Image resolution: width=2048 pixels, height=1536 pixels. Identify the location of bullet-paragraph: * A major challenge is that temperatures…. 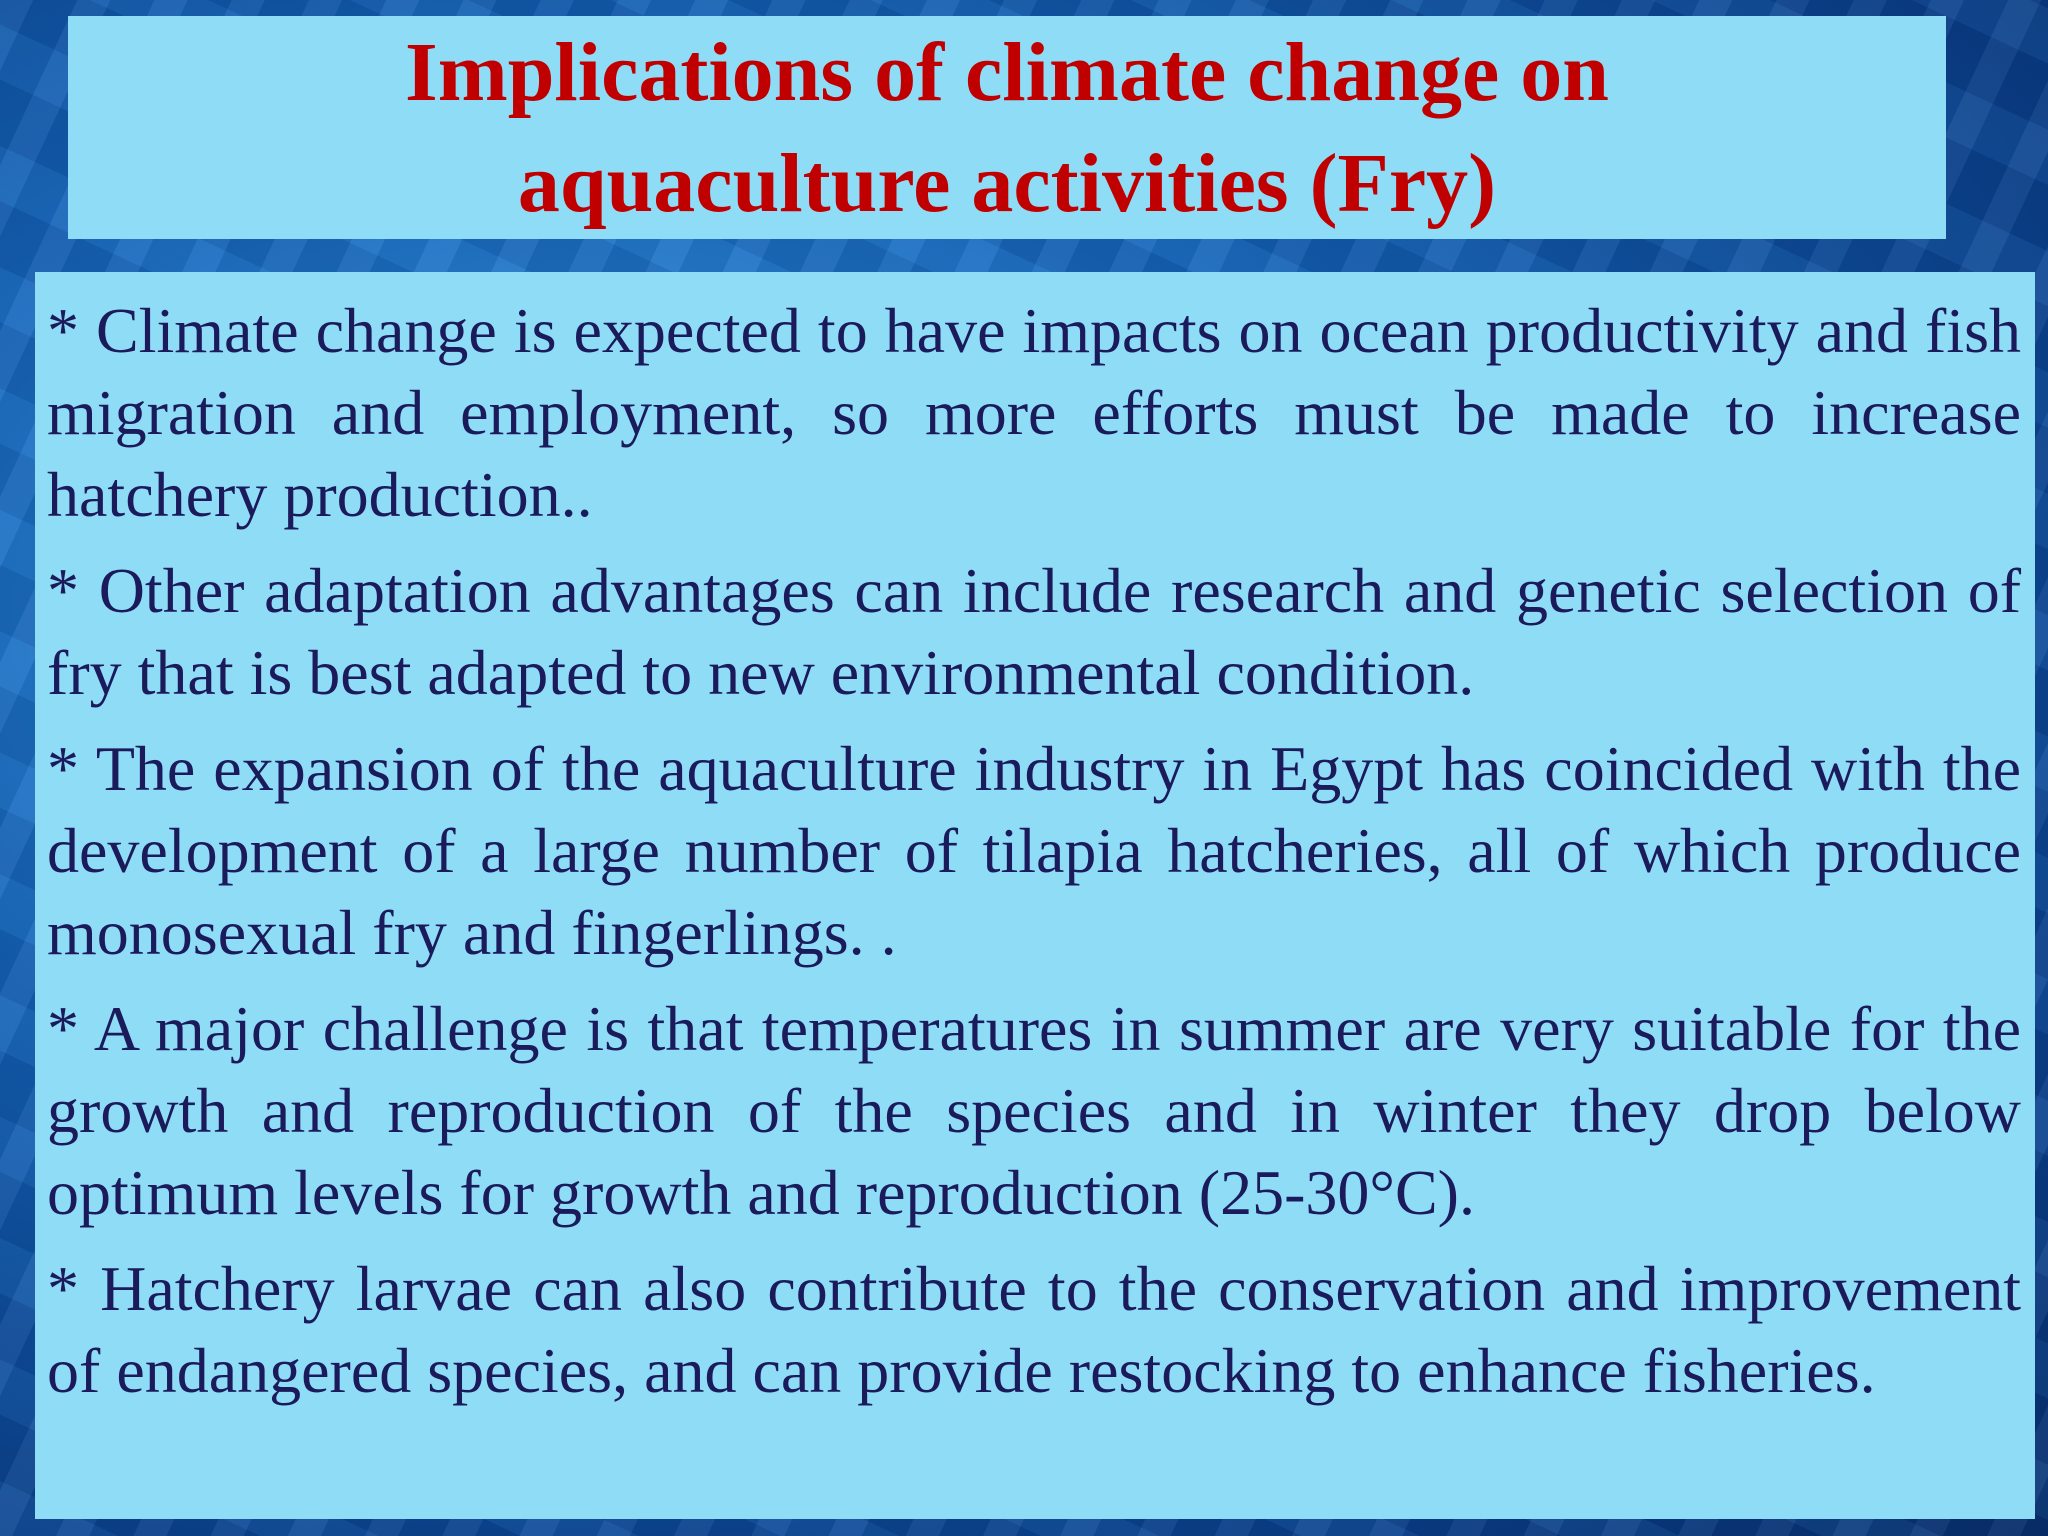
(1034, 1110).